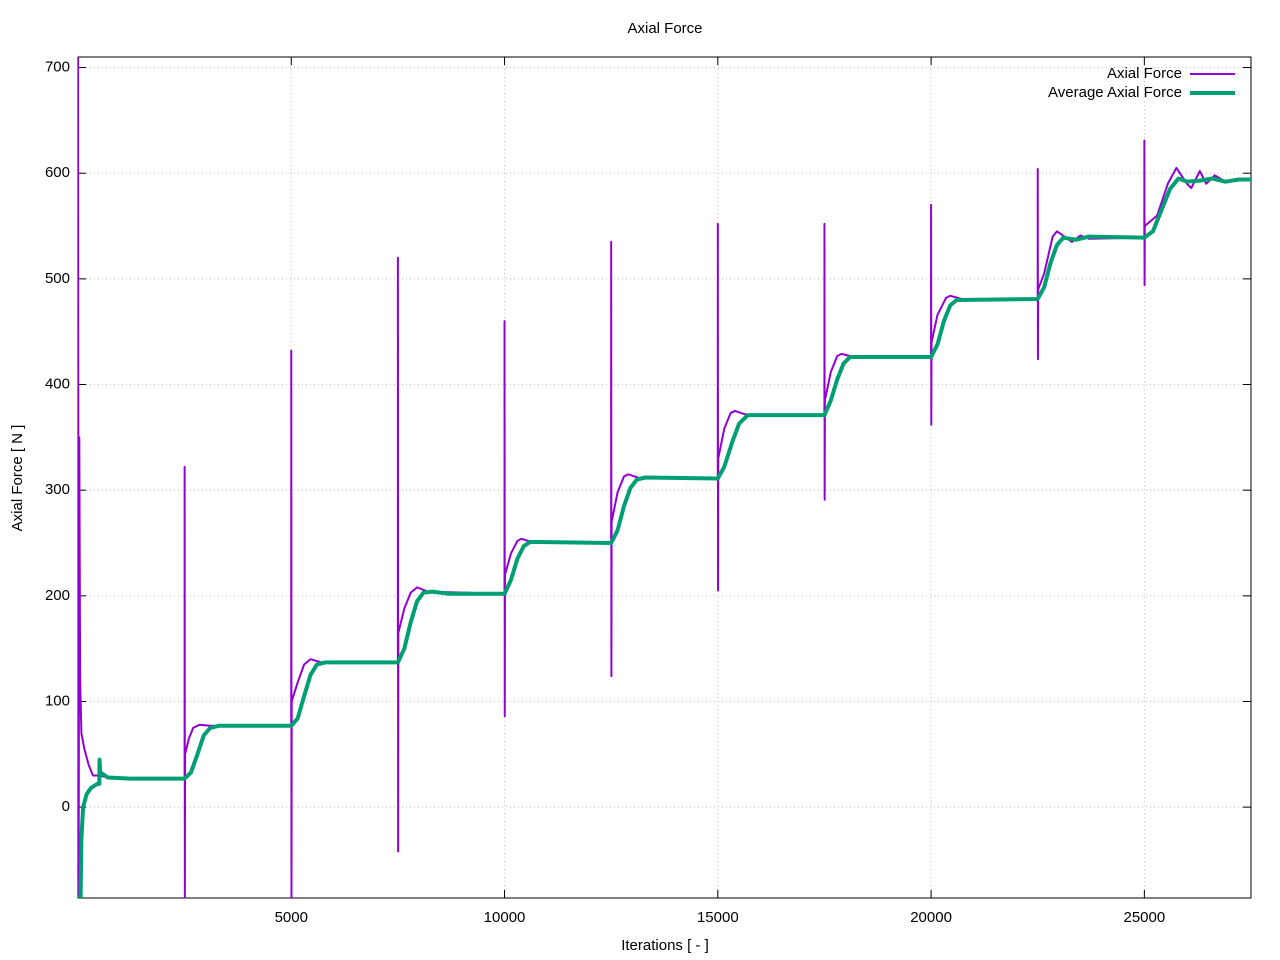 The height and width of the screenshot is (960, 1280). Describe the element at coordinates (505, 917) in the screenshot. I see `x-tick-label: 10000` at that location.